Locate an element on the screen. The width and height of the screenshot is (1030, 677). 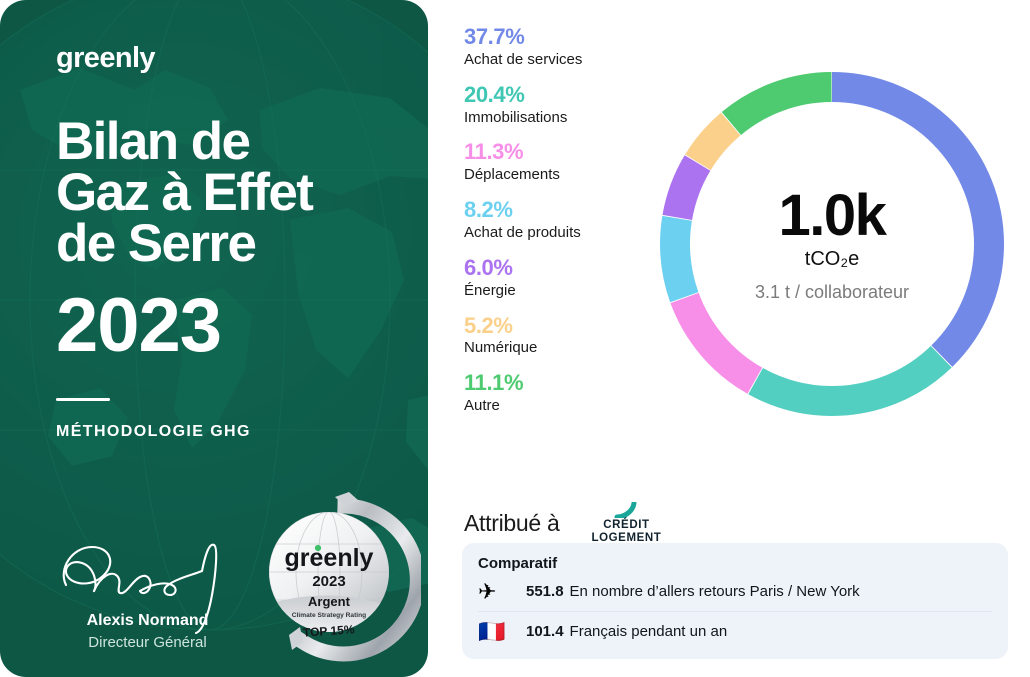
signature-role: Directeur Général is located at coordinates (147, 642).